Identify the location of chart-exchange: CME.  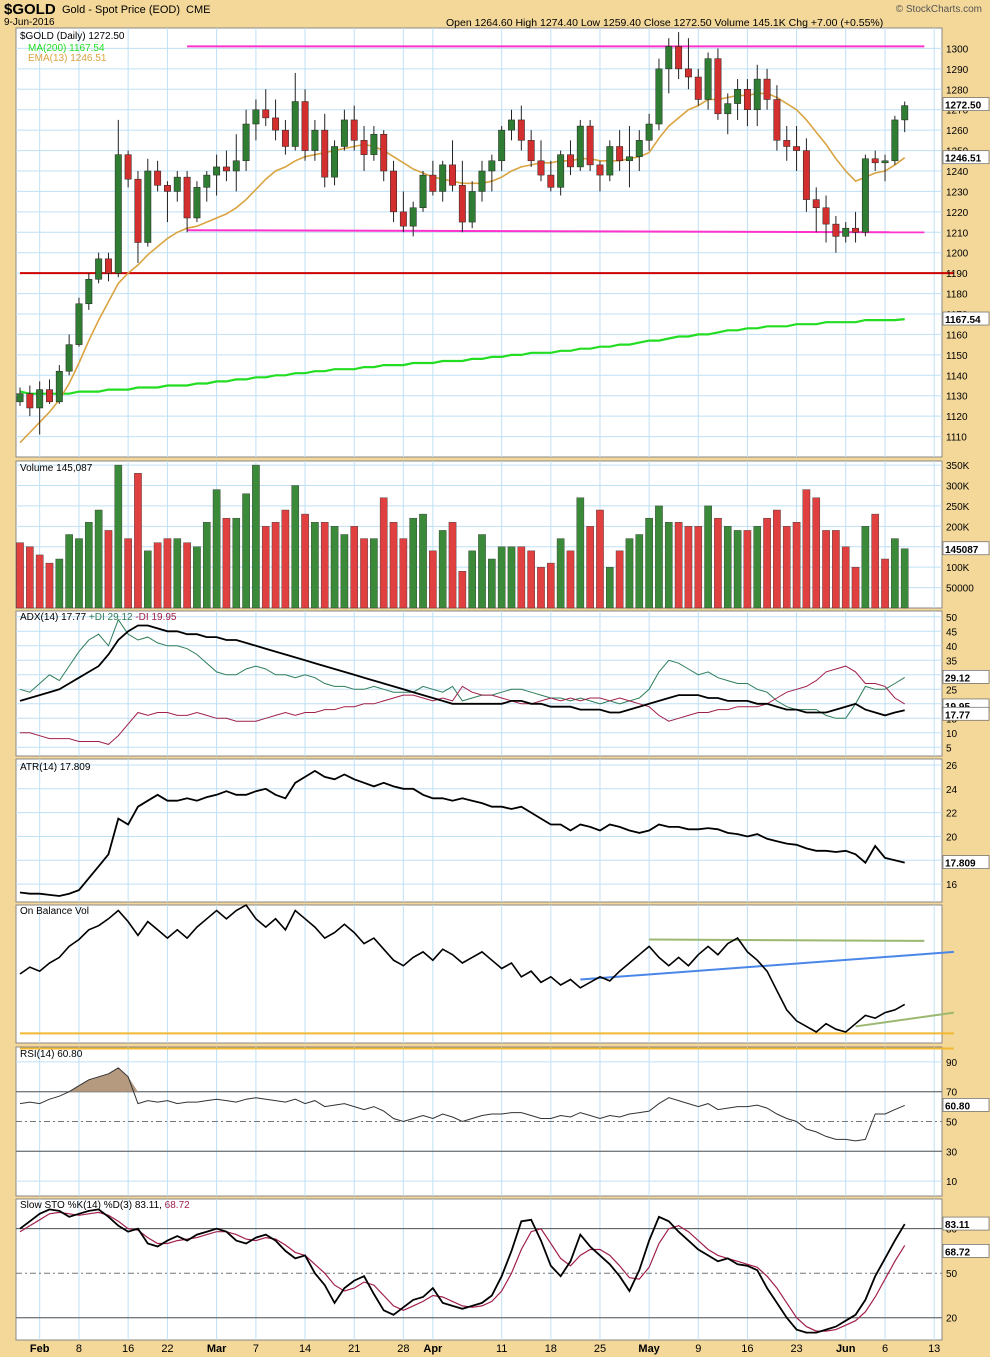
(198, 10).